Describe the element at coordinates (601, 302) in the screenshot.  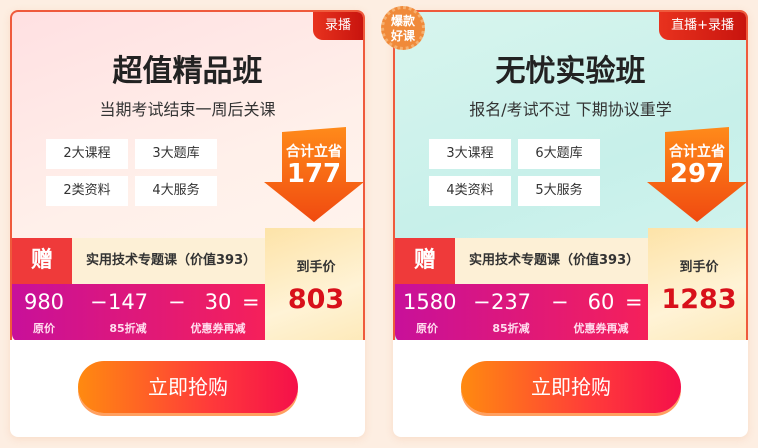
I see `calc-value: 60` at that location.